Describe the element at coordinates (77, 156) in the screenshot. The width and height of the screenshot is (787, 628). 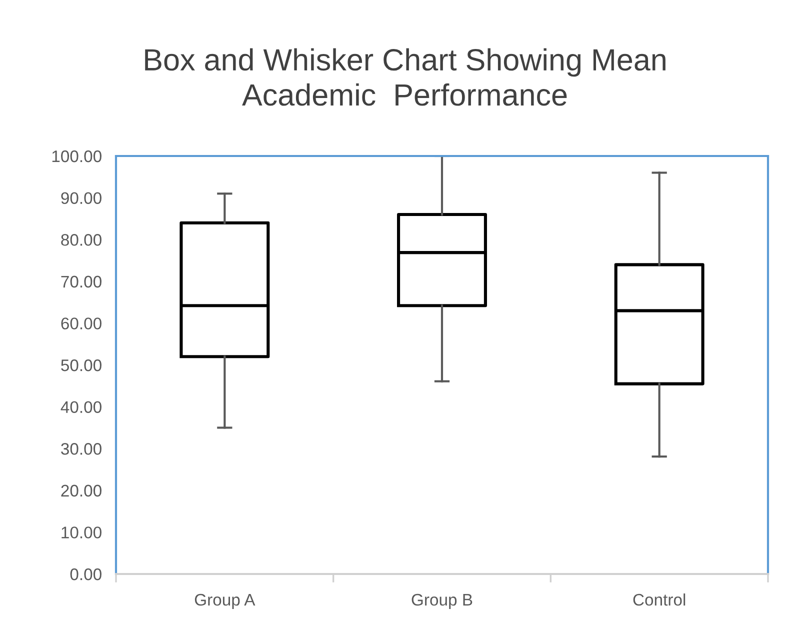
I see `y-tick-label: 100.00` at that location.